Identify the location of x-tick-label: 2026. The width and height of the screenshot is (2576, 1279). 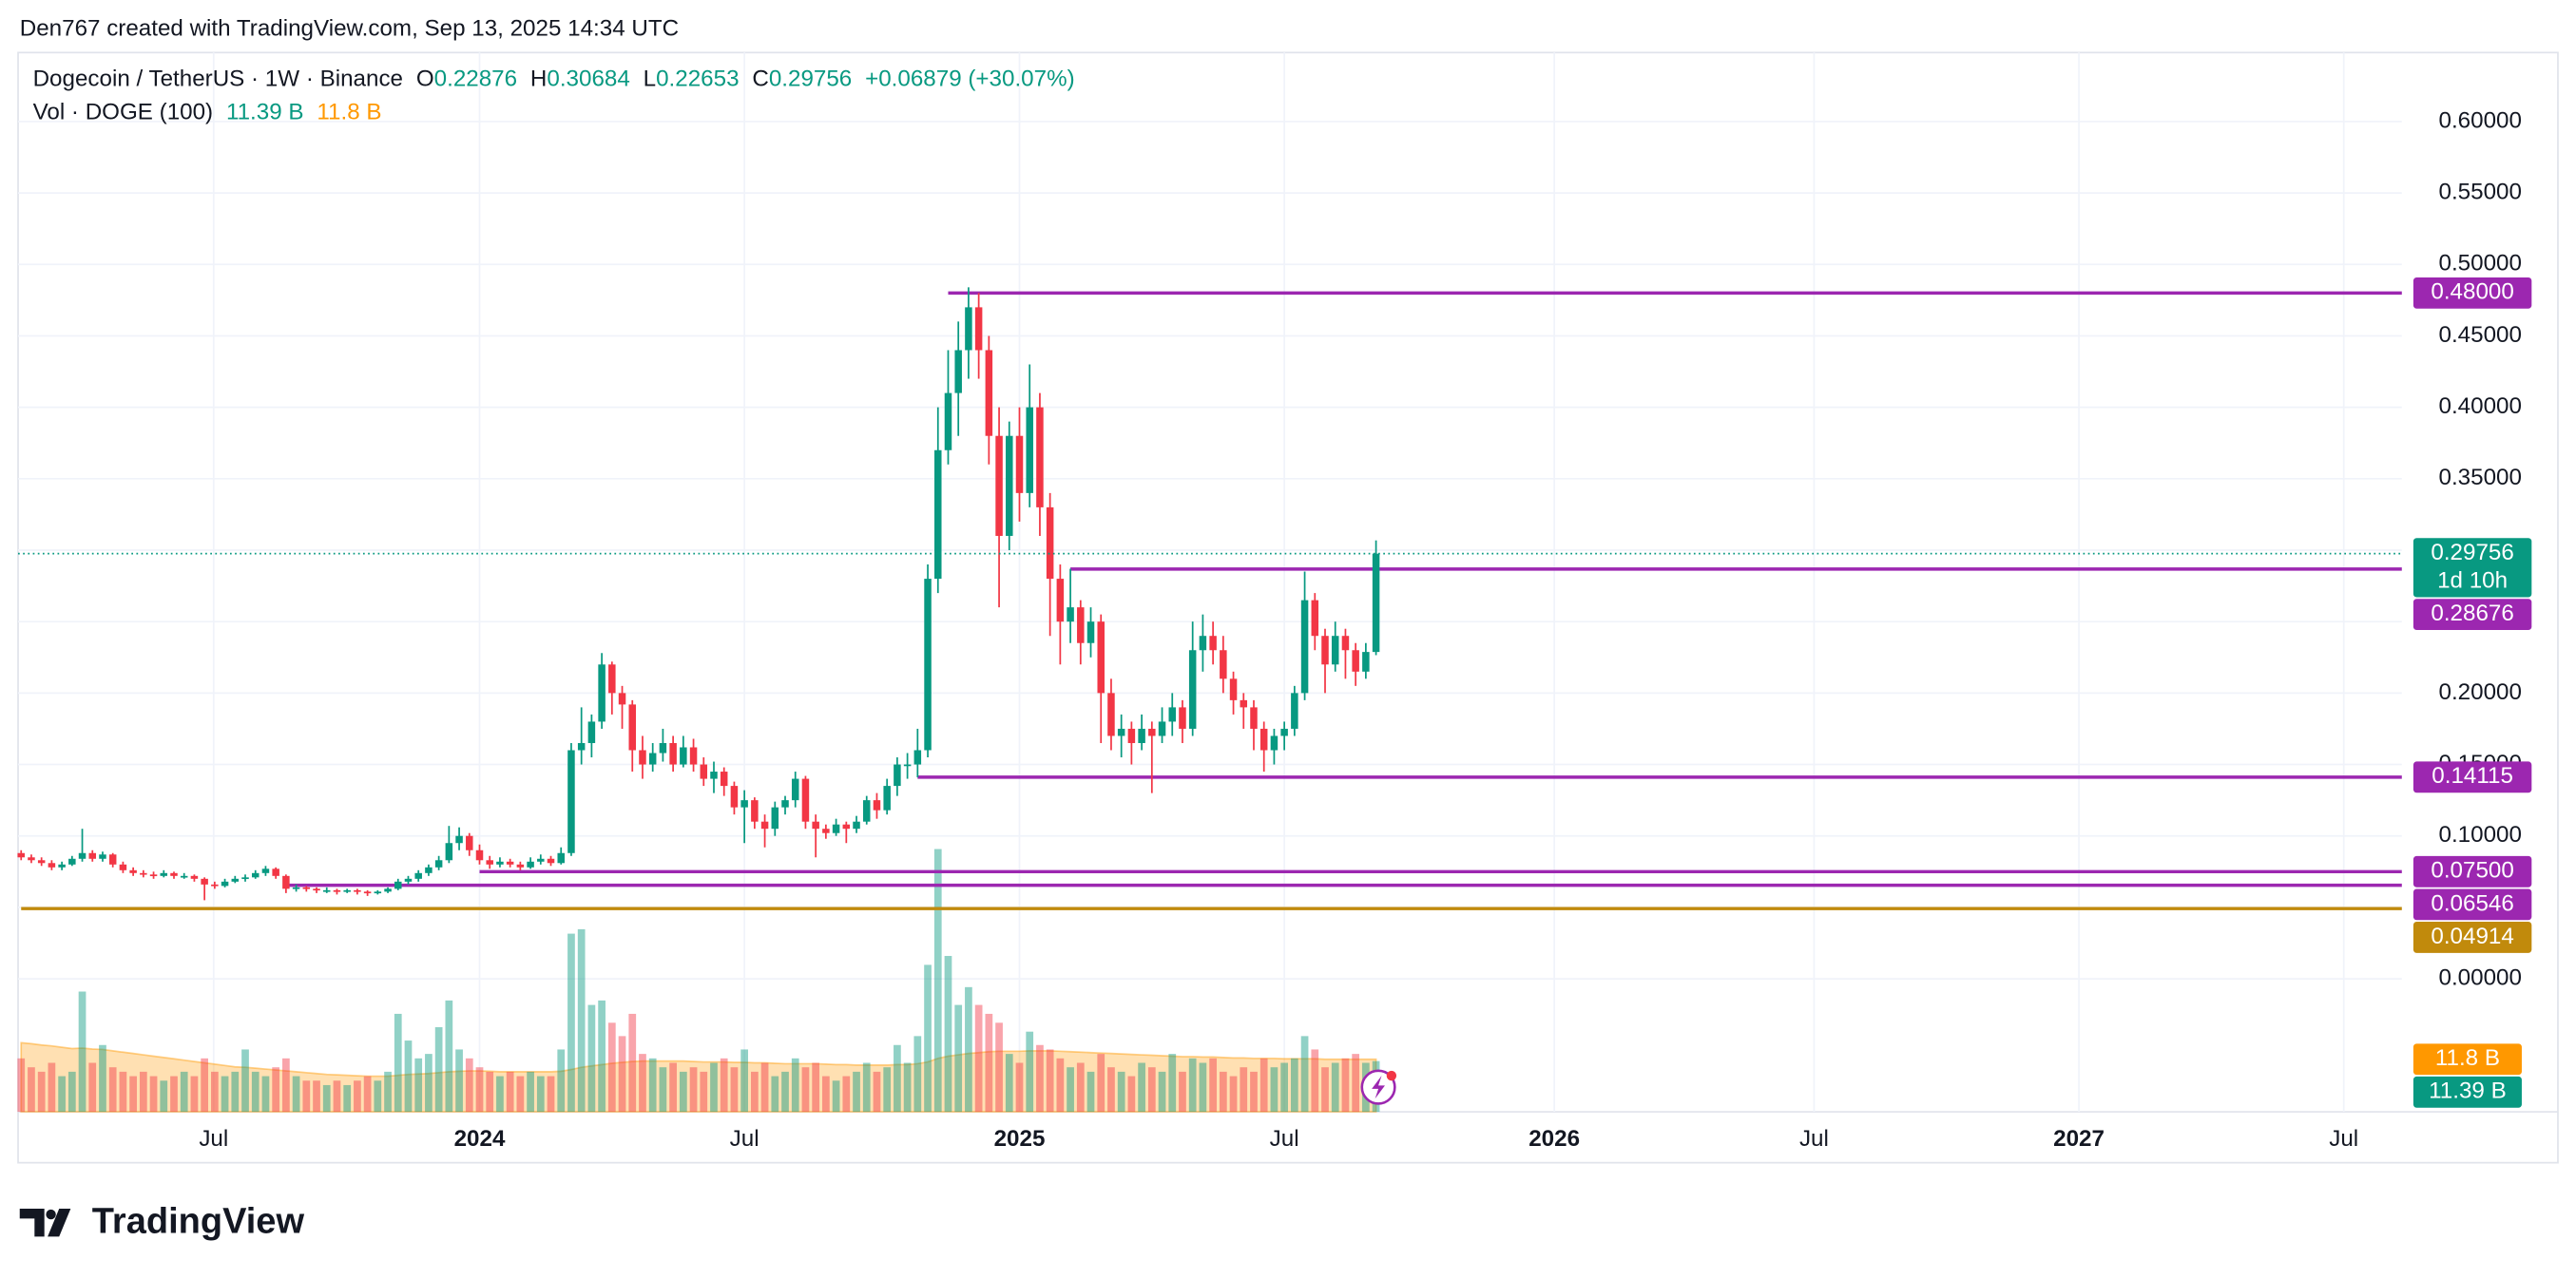
(1554, 1139).